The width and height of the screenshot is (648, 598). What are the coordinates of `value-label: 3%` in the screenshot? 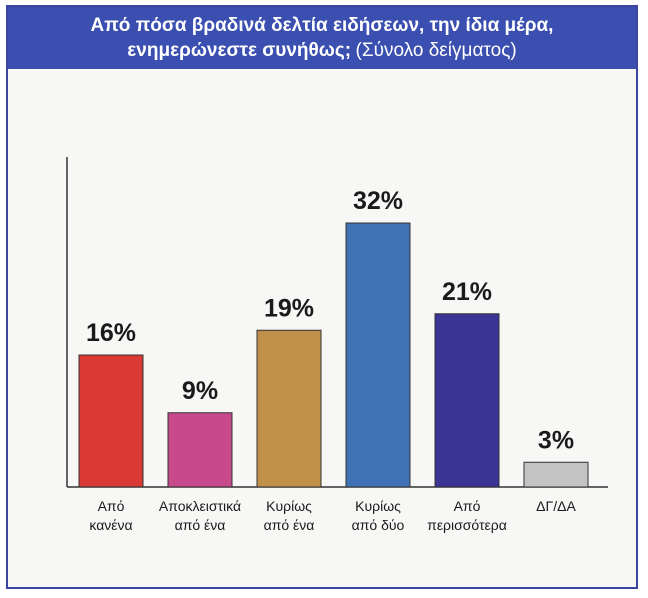 It's located at (556, 440).